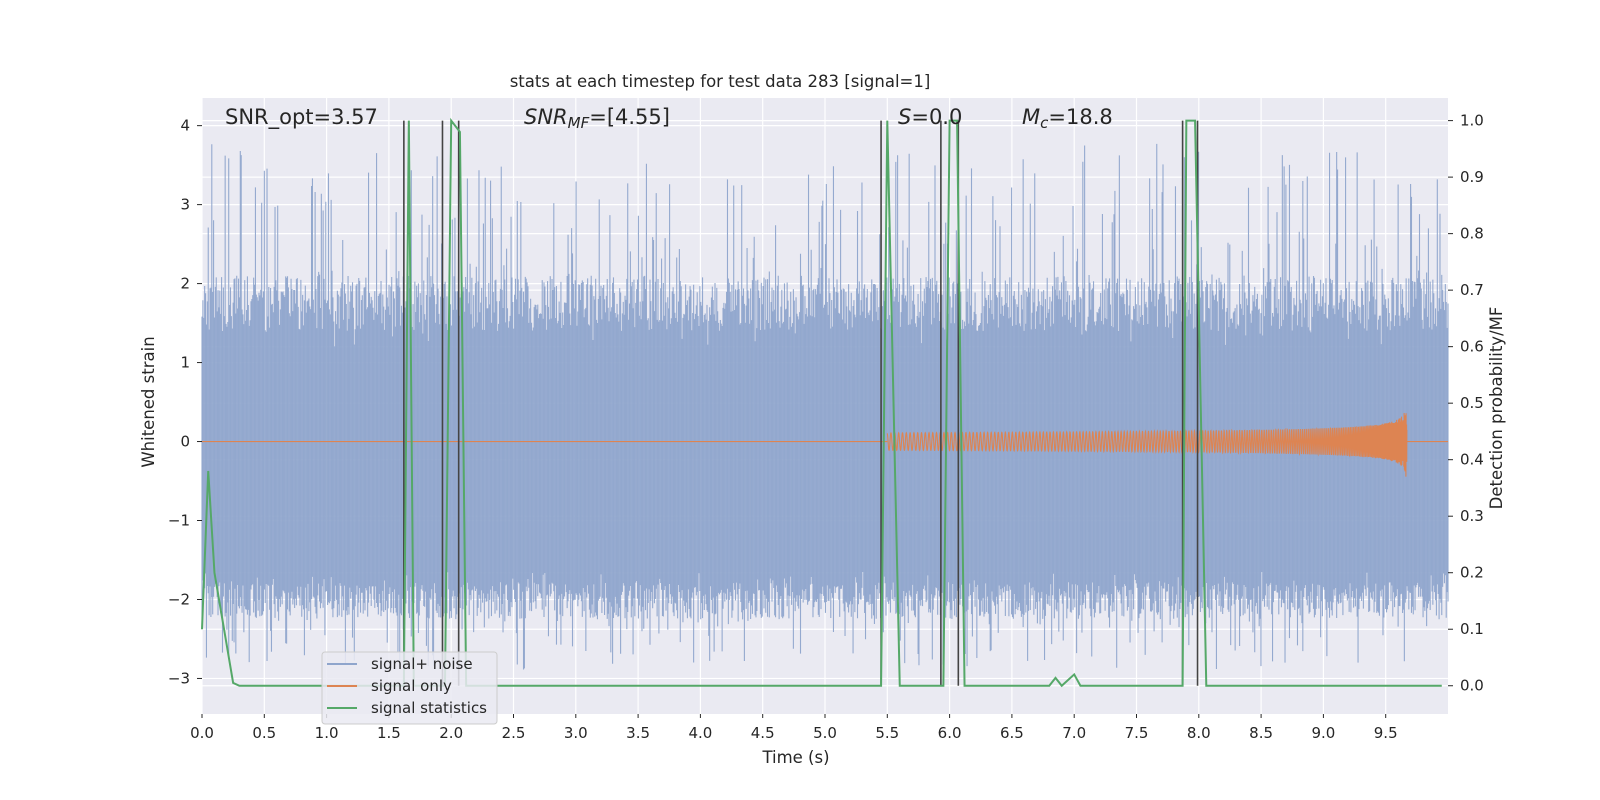  Describe the element at coordinates (264, 733) in the screenshot. I see `x-tick-label: 0.5` at that location.